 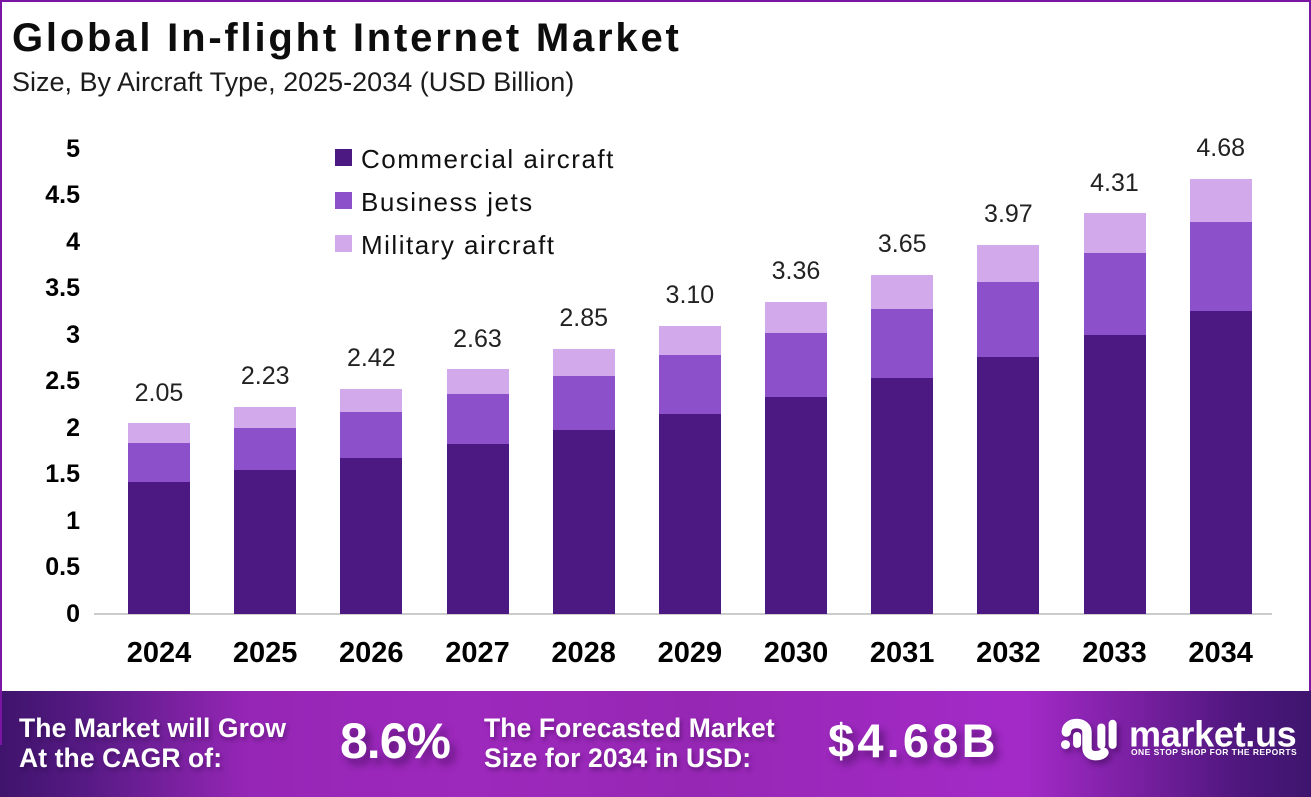 What do you see at coordinates (1212, 734) in the screenshot?
I see `svg-text: market.us` at bounding box center [1212, 734].